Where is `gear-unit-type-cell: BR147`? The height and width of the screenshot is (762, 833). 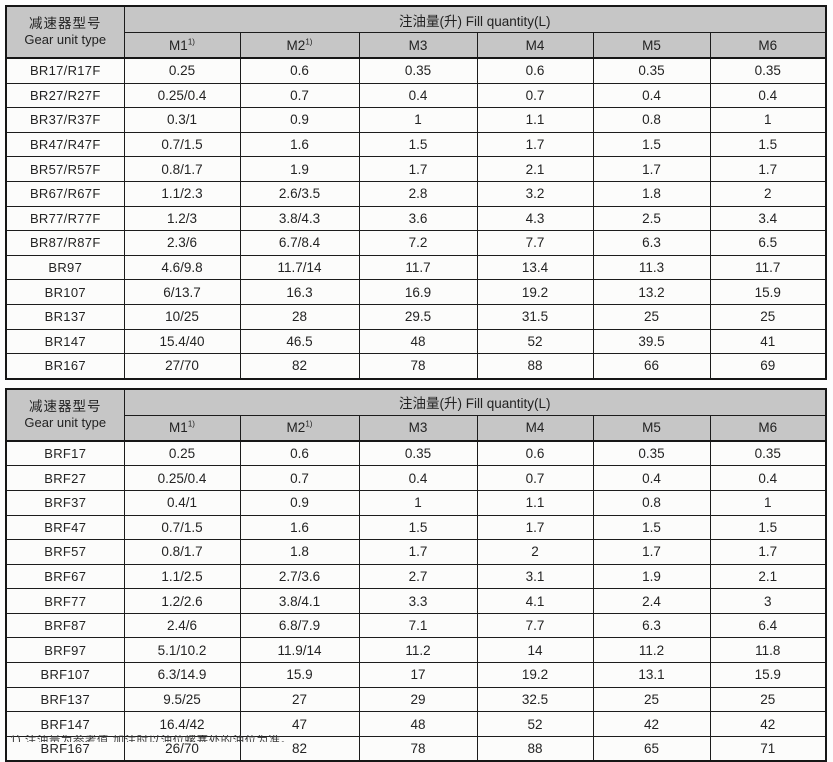 gear-unit-type-cell: BR147 is located at coordinates (65, 341).